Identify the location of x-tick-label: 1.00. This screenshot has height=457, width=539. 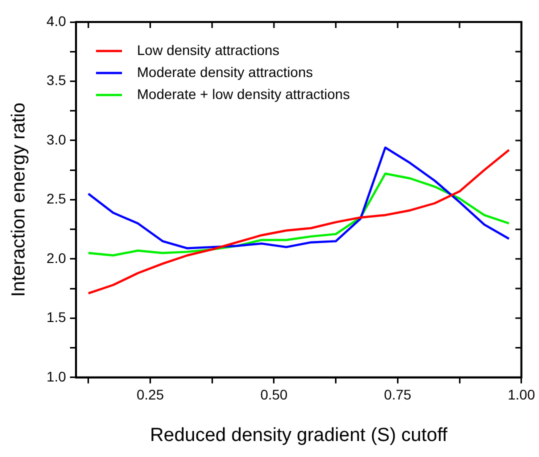
(522, 394).